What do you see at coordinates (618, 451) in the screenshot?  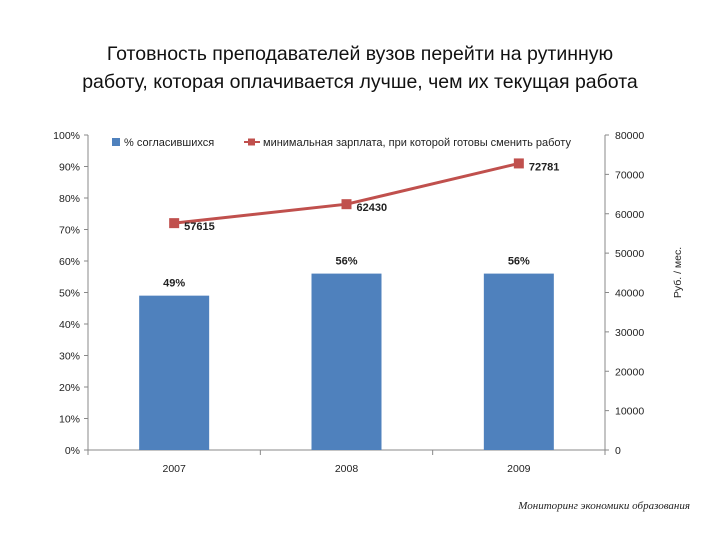 I see `y-right-tick-label: 0` at bounding box center [618, 451].